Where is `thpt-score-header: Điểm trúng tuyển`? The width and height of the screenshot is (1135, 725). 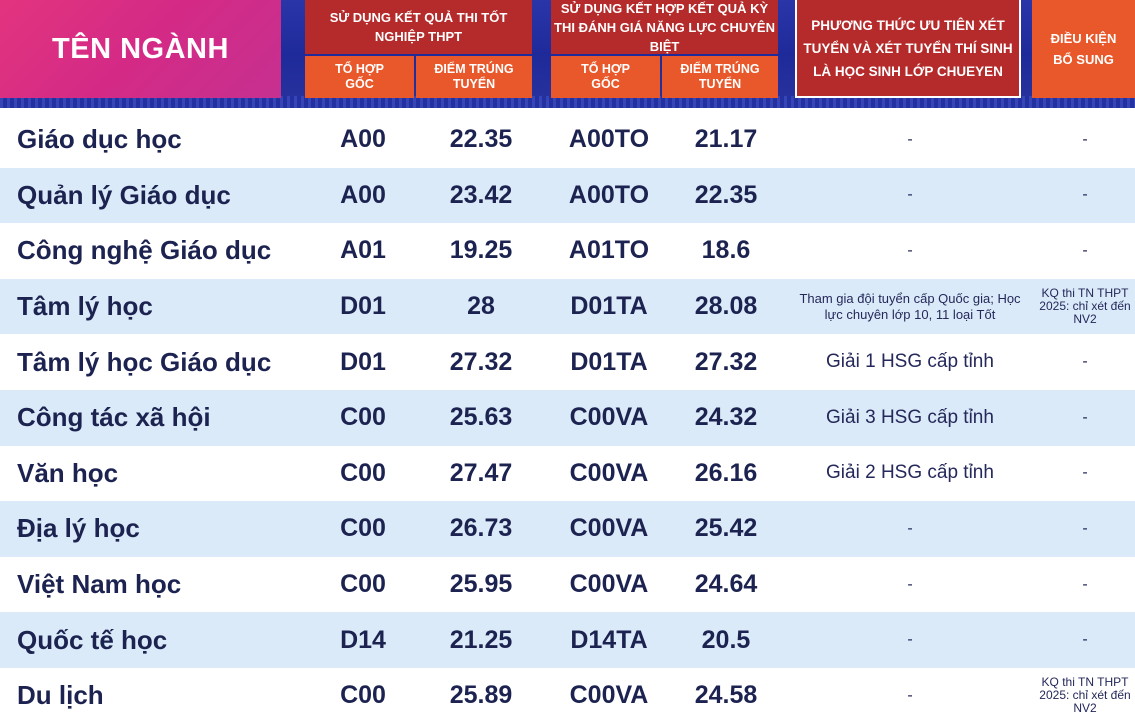
thpt-score-header: Điểm trúng tuyển is located at coordinates (474, 77).